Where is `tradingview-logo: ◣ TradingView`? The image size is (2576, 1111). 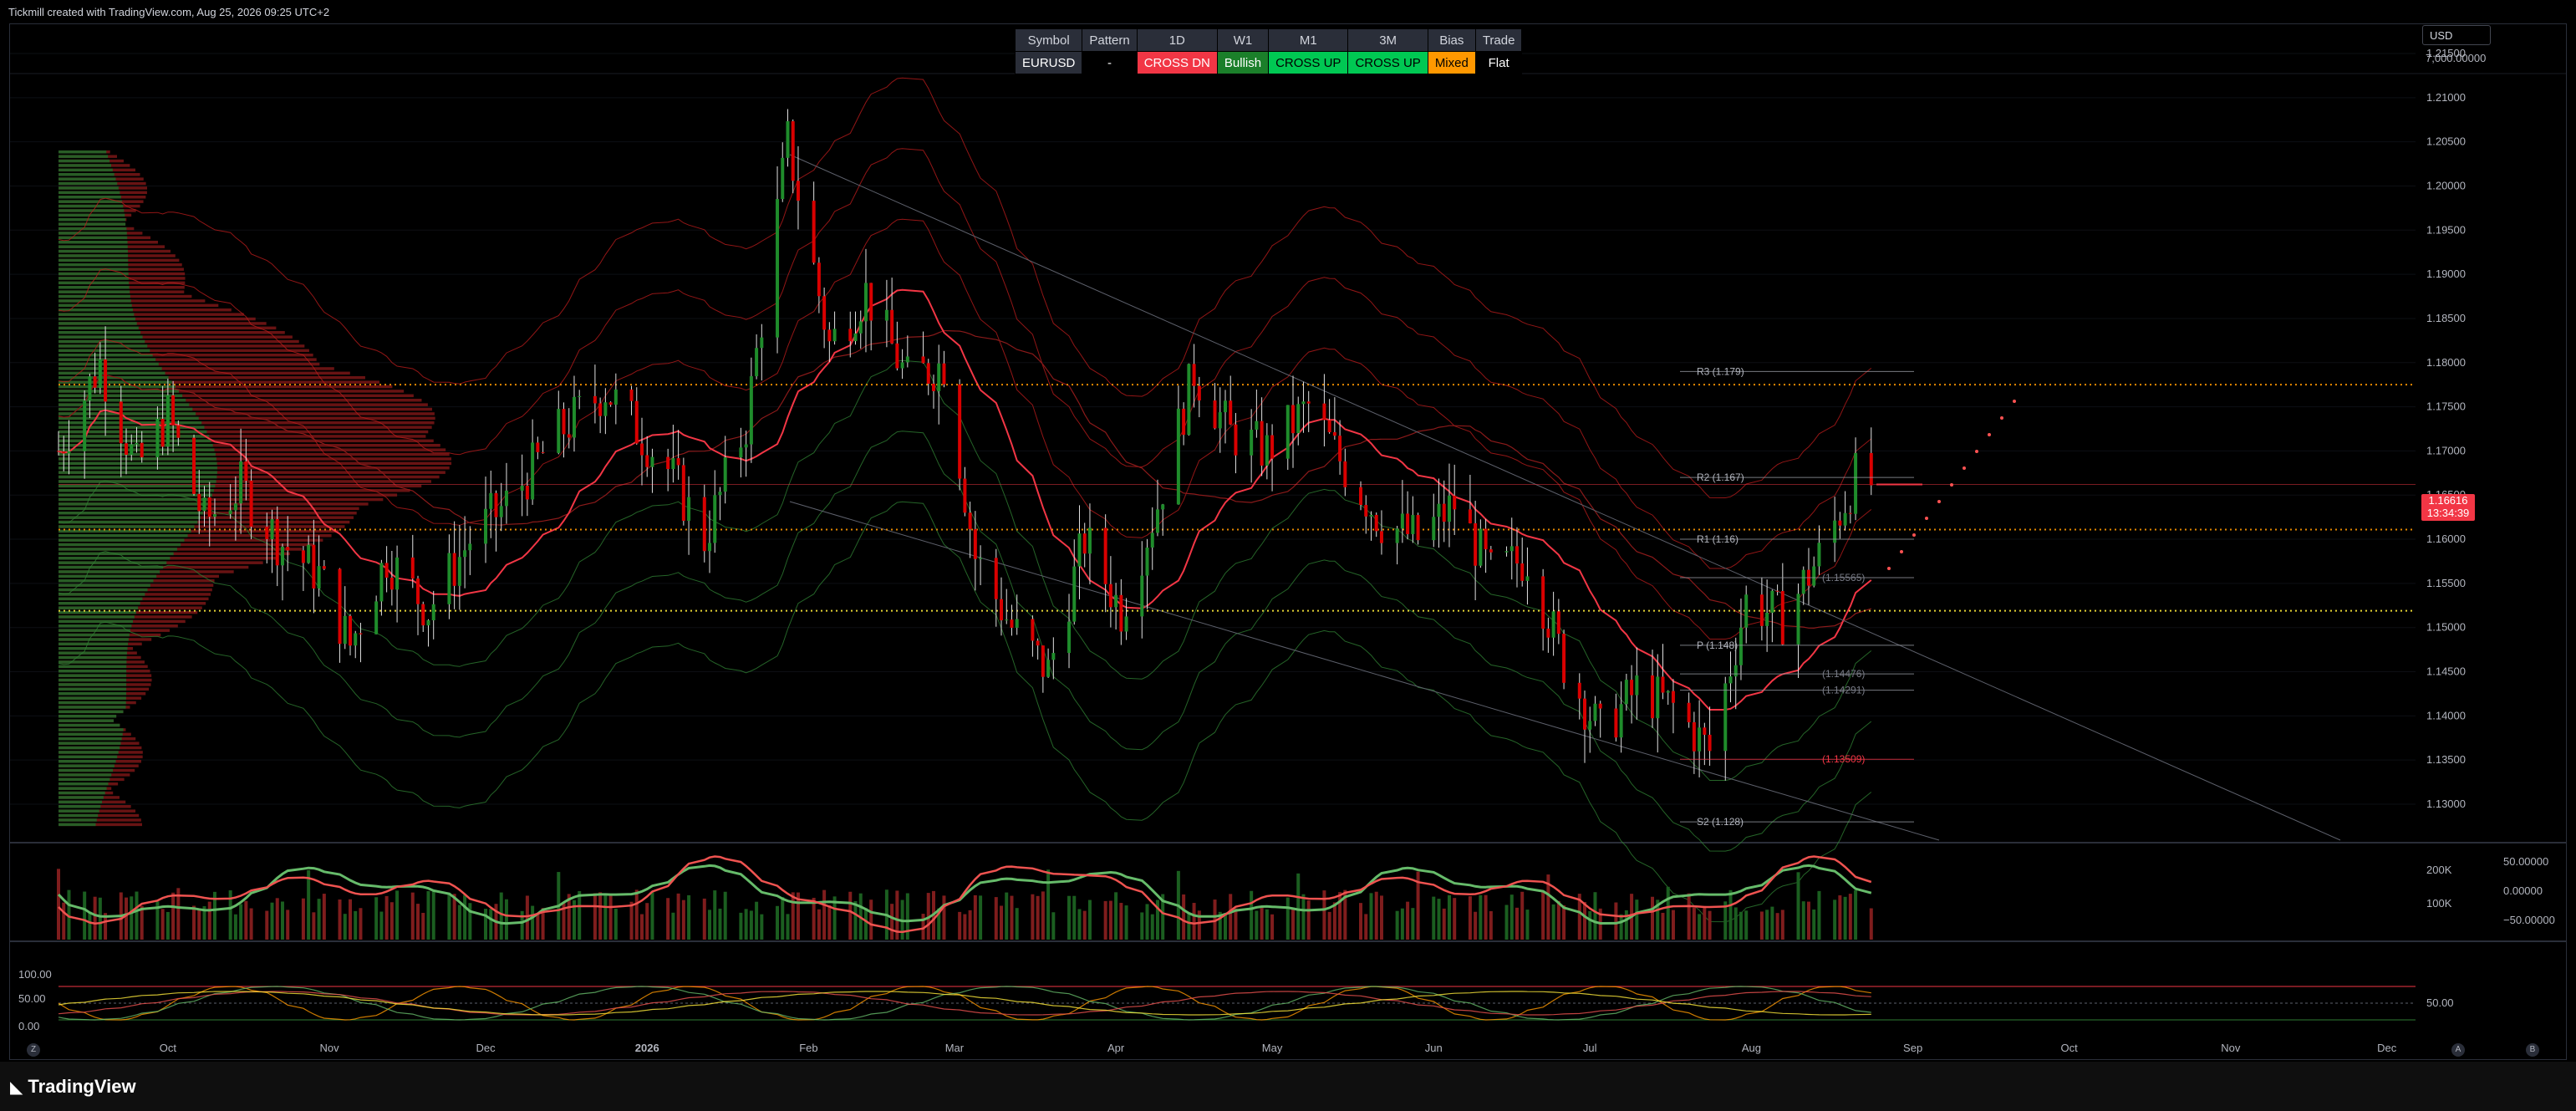 tradingview-logo: ◣ TradingView is located at coordinates (73, 1087).